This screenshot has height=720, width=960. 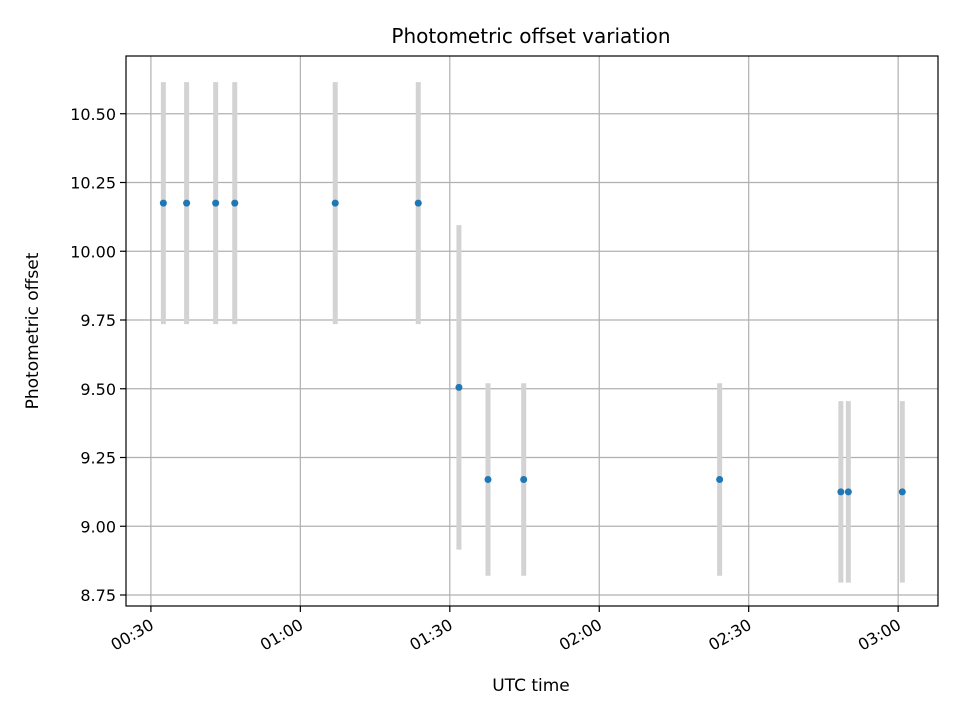 I want to click on y-tick-label: 8.75, so click(x=98, y=595).